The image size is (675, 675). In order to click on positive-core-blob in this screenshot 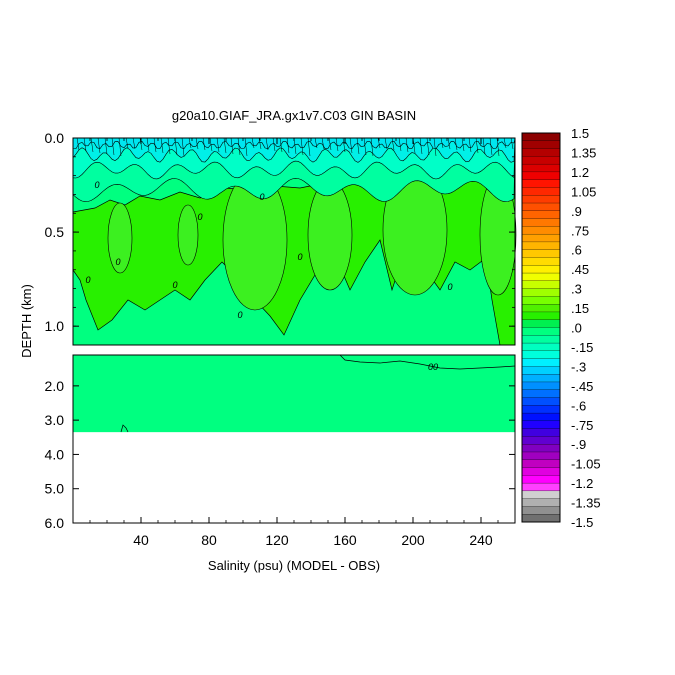, I will do `click(330, 235)`.